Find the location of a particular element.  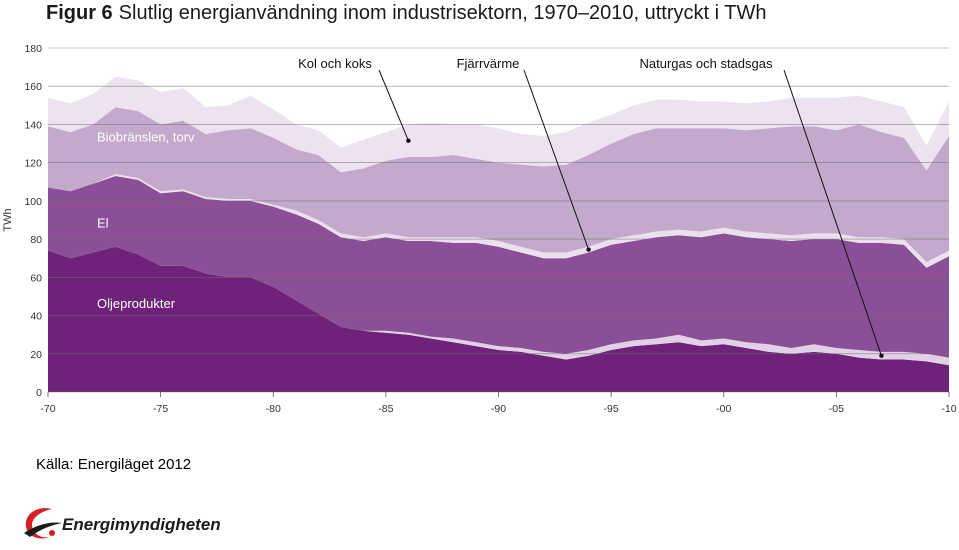

x-tick-label: -85 is located at coordinates (385, 409).